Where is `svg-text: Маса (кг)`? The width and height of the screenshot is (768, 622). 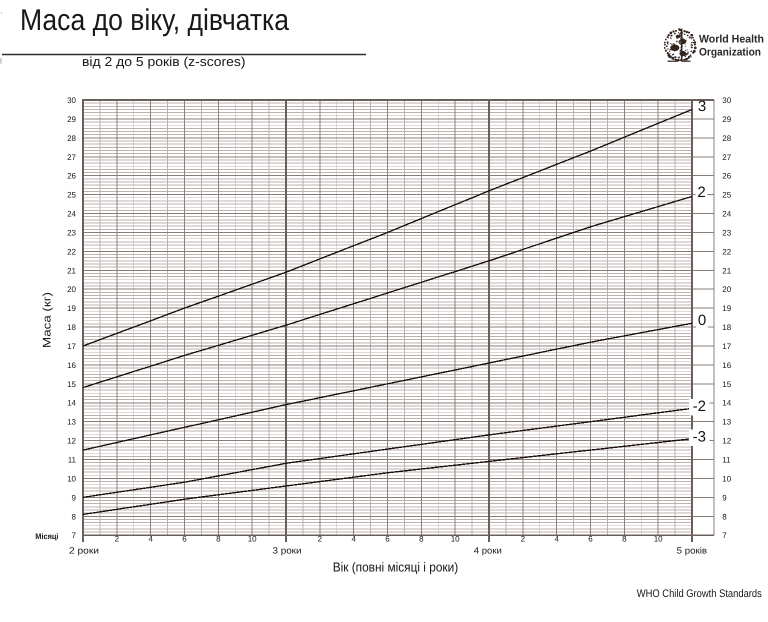
svg-text: Маса (кг) is located at coordinates (48, 320).